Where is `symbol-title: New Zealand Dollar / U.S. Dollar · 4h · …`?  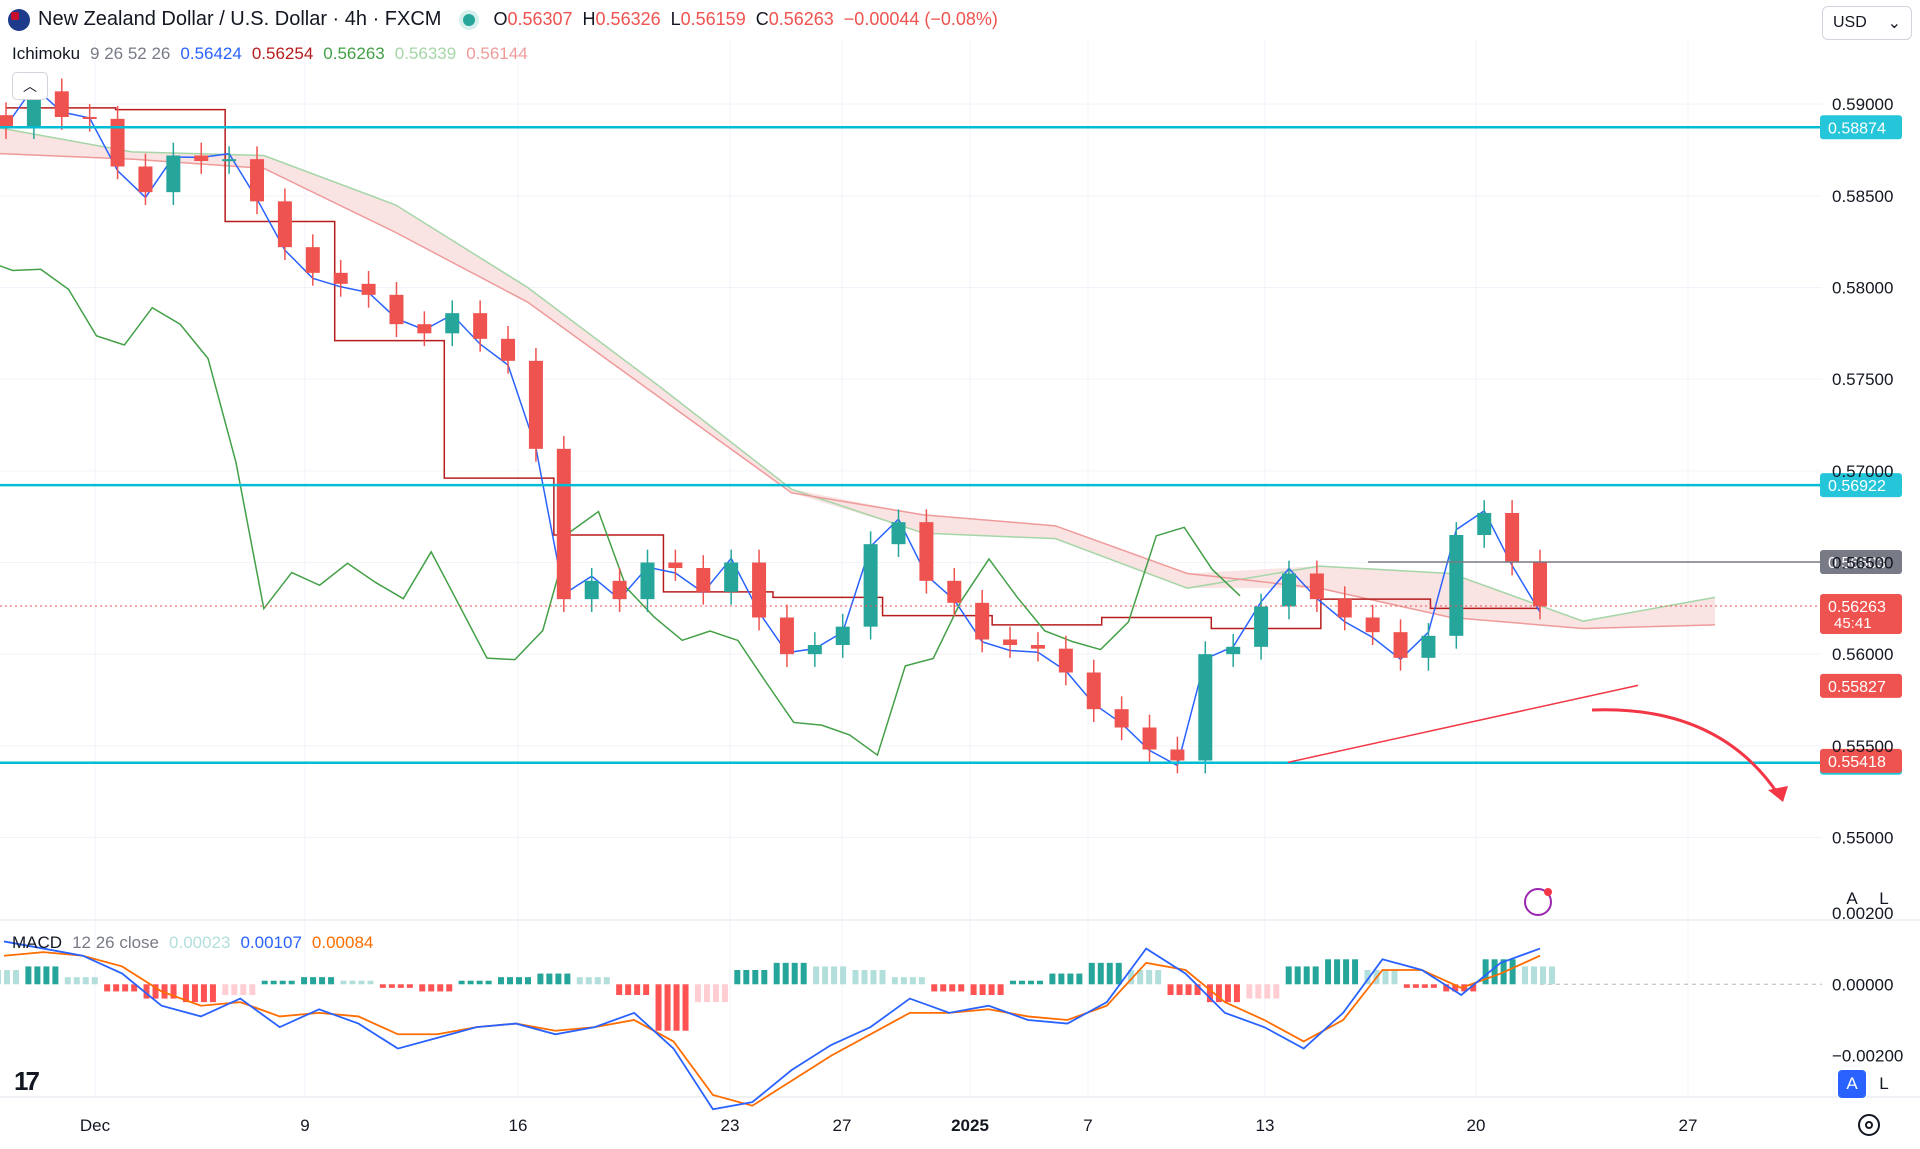 symbol-title: New Zealand Dollar / U.S. Dollar · 4h · … is located at coordinates (240, 19).